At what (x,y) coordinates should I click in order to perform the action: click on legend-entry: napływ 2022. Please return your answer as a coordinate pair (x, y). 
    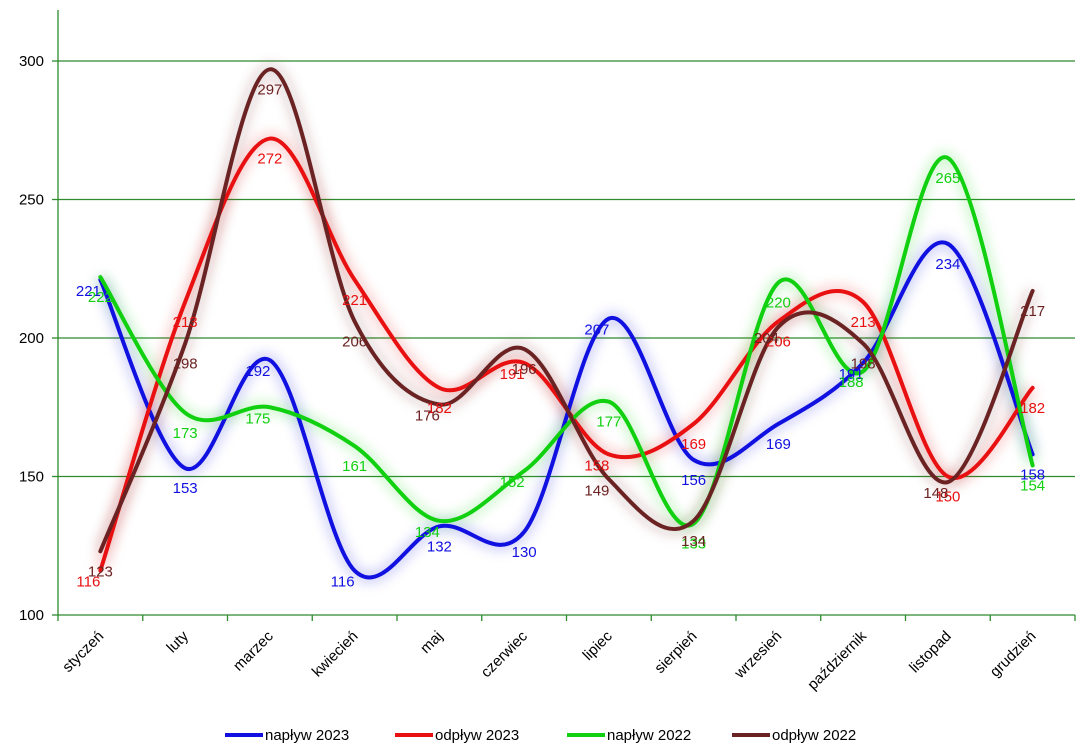
    Looking at the image, I should click on (649, 735).